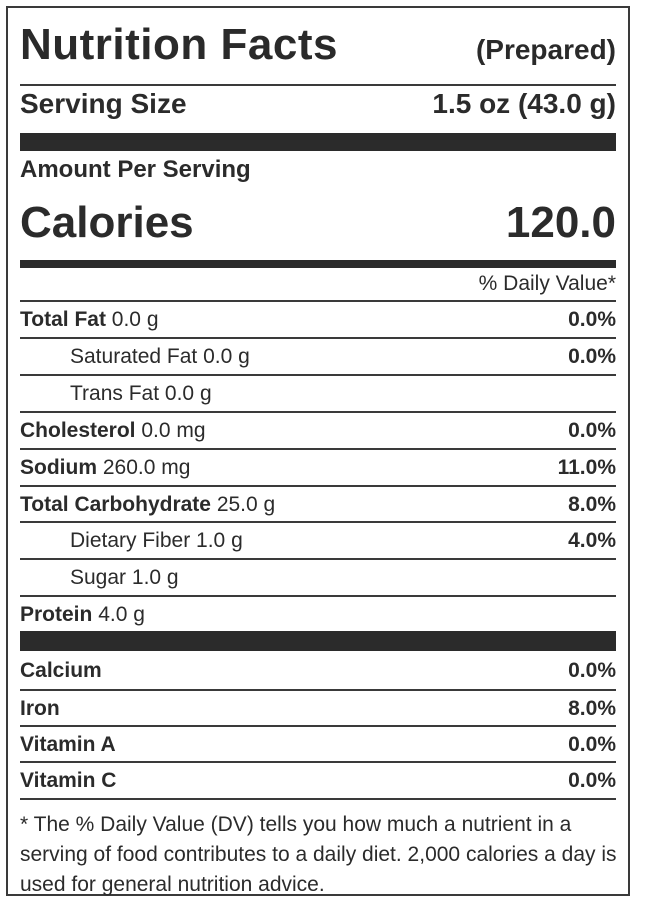 This screenshot has width=650, height=908. Describe the element at coordinates (68, 744) in the screenshot. I see `vitamin-name: Vitamin A` at that location.